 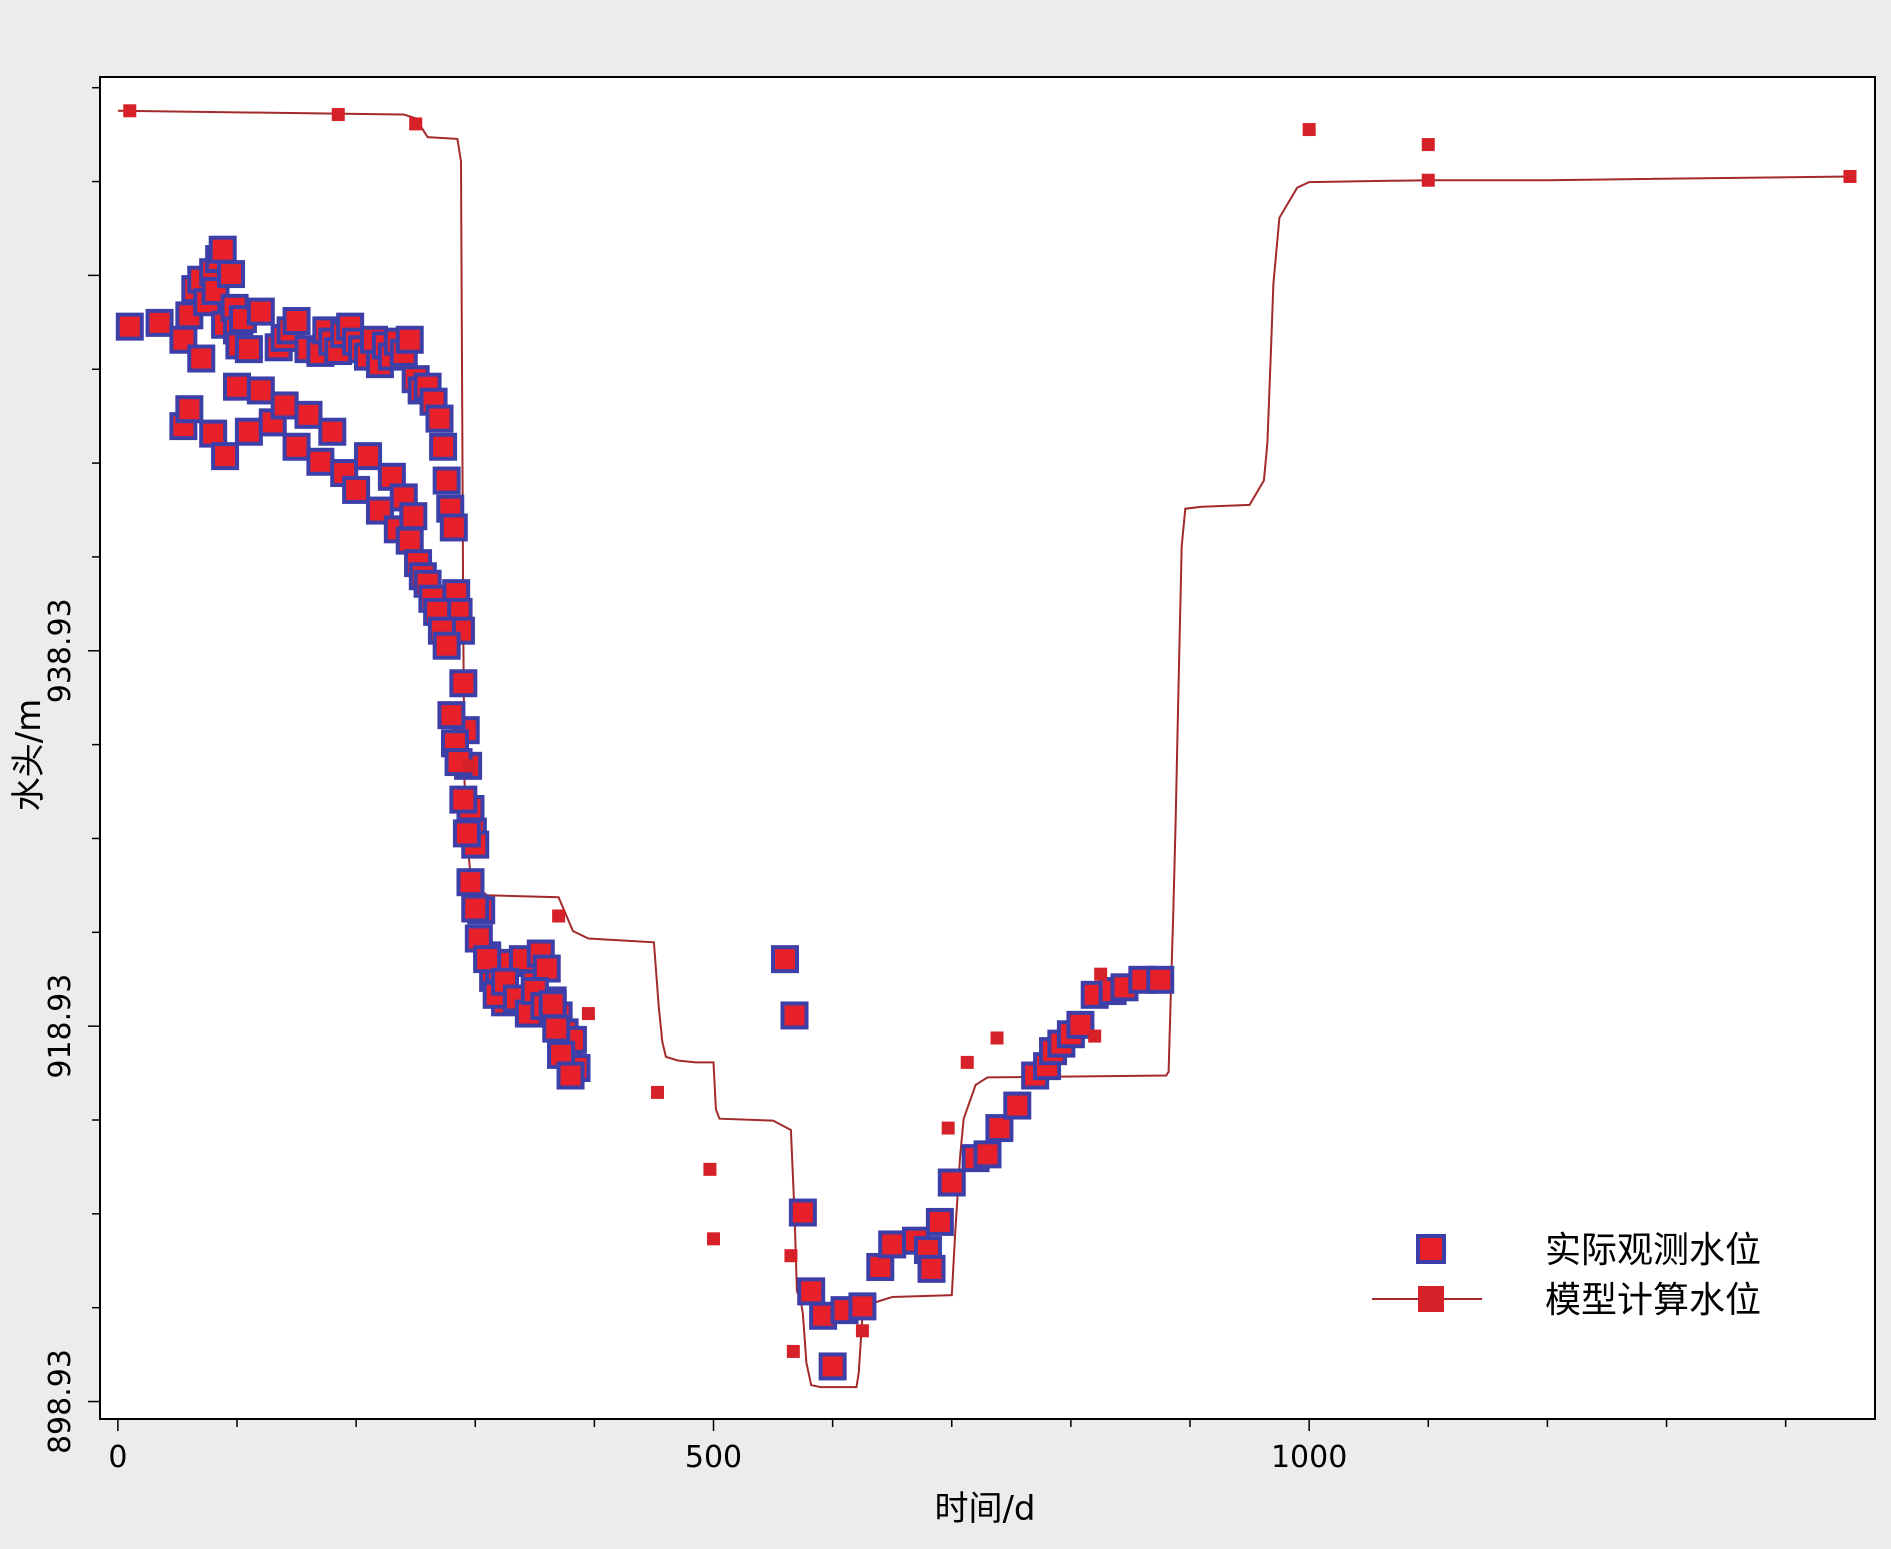 I want to click on y-tick-label: 918.93, so click(x=60, y=1026).